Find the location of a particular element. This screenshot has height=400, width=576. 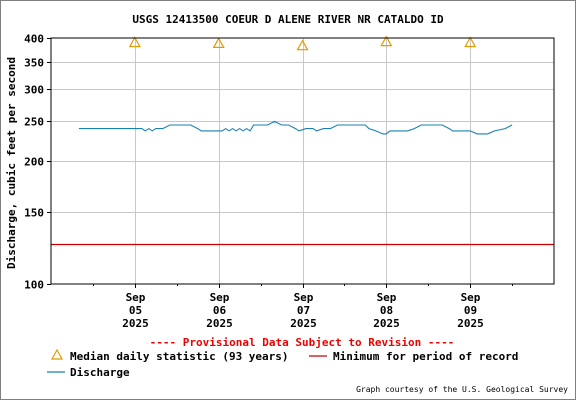

legend-median-triangle-icon is located at coordinates (57, 354).